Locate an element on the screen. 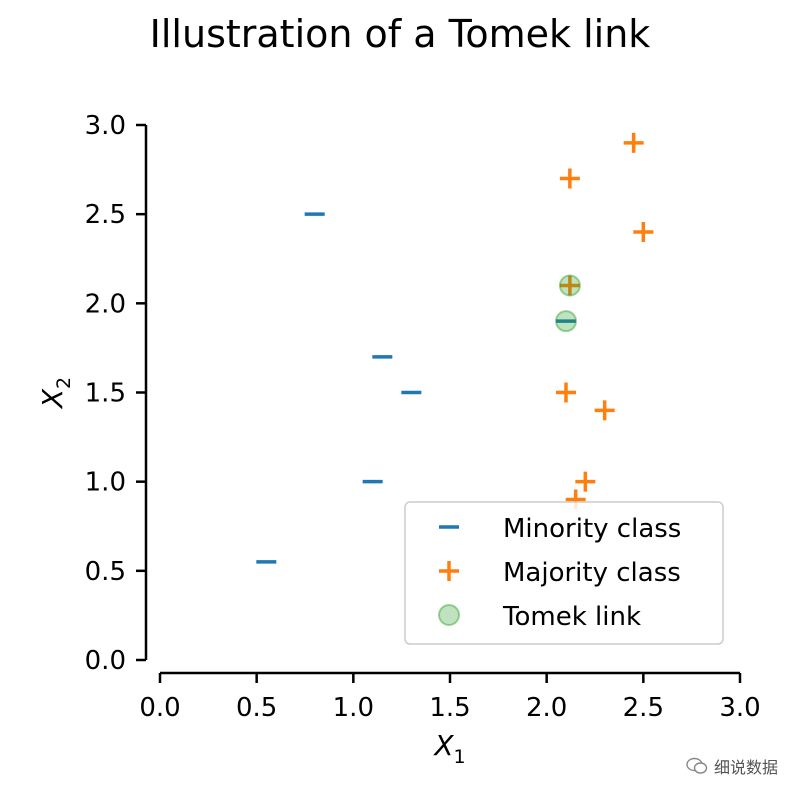 The width and height of the screenshot is (800, 800). y-tick-label: 1.5 is located at coordinates (105, 394).